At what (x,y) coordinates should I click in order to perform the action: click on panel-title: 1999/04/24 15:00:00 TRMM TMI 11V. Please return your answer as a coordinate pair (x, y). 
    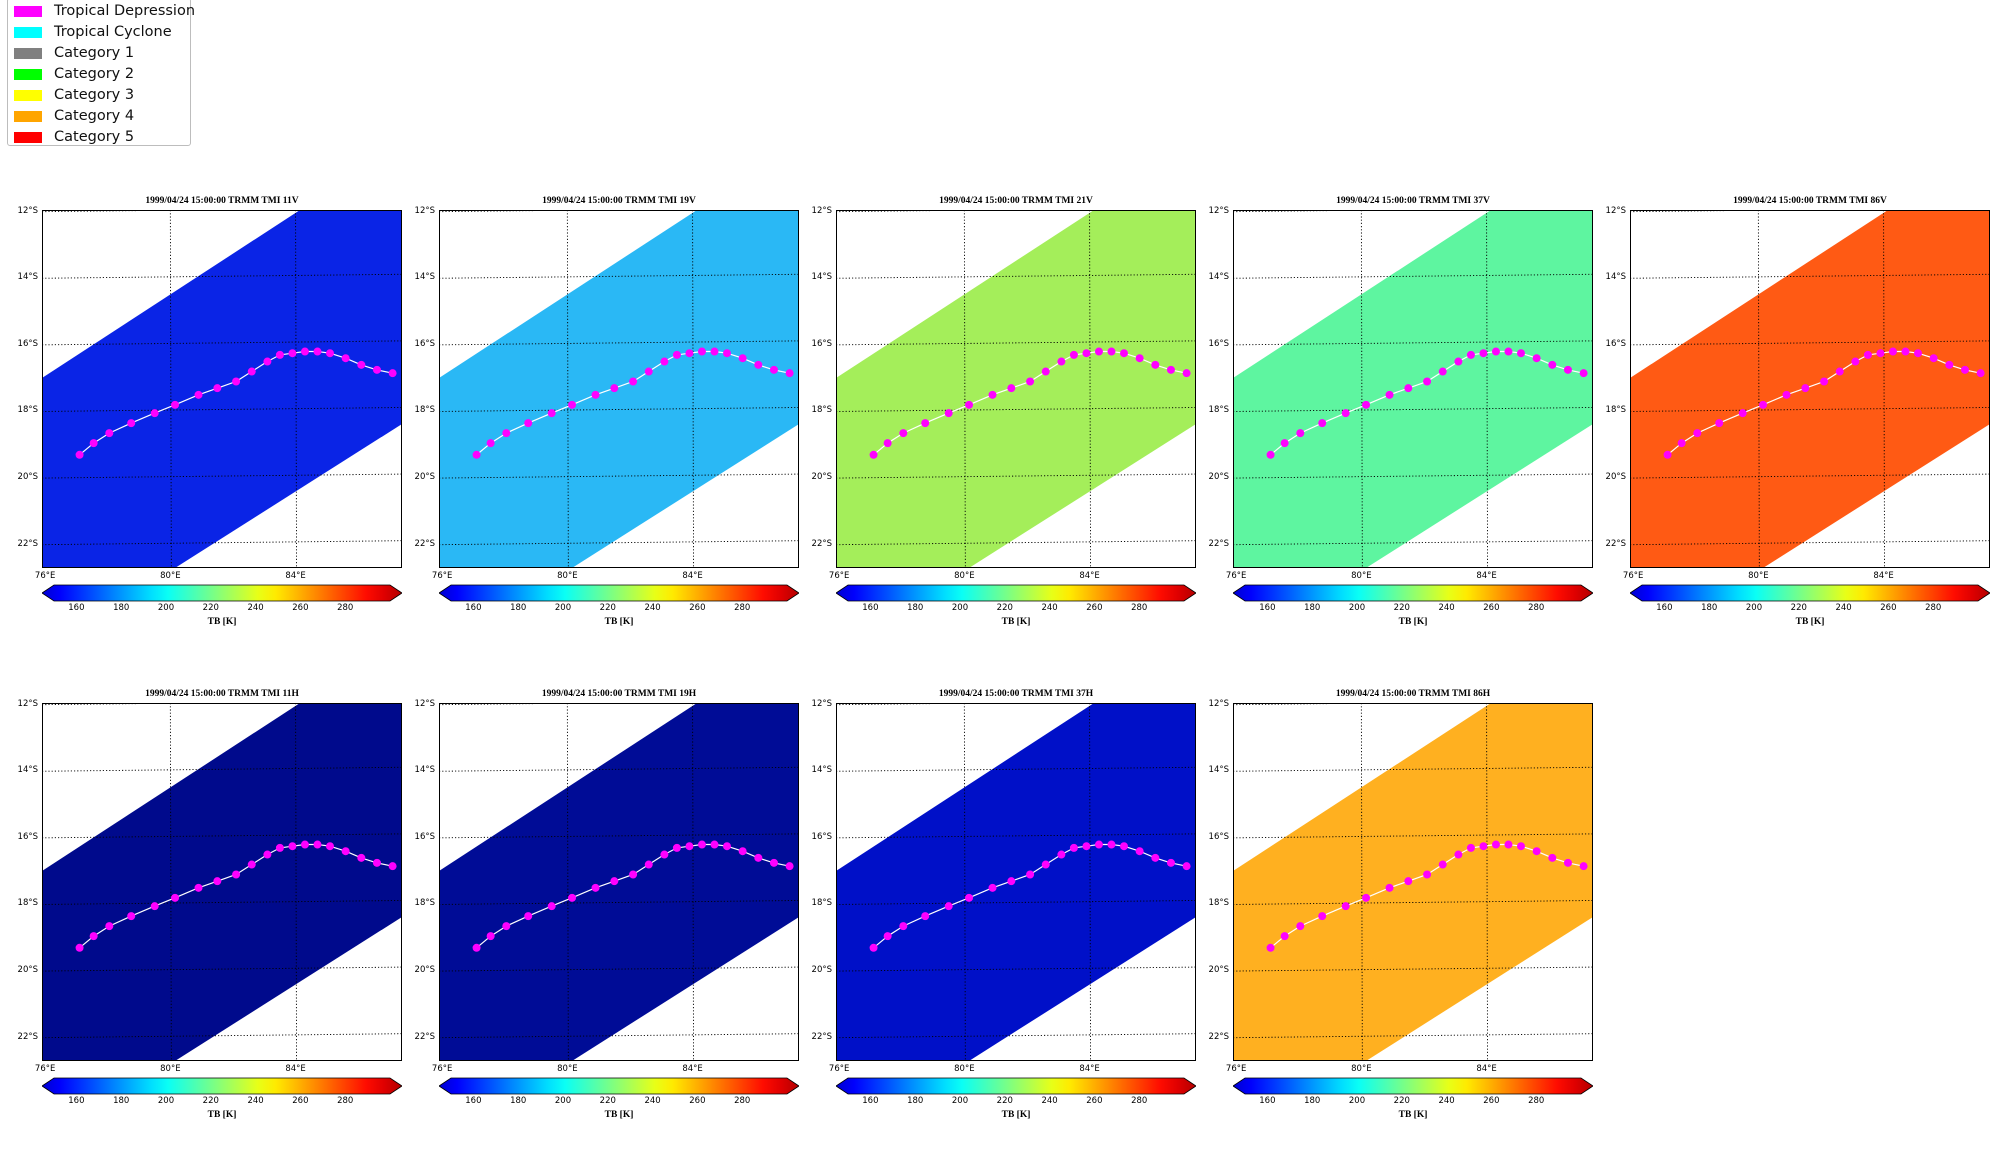
    Looking at the image, I should click on (222, 201).